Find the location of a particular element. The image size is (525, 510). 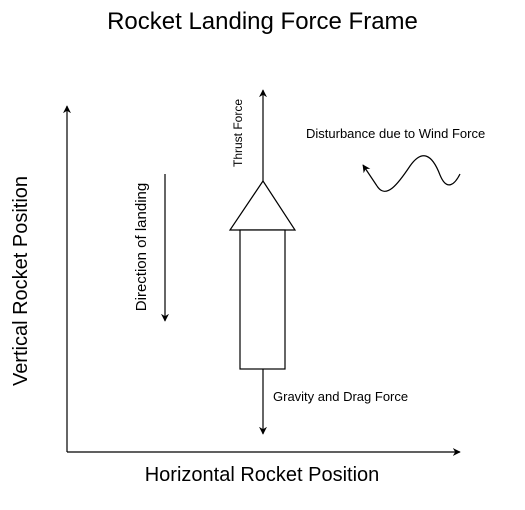

wind-disturbance-label: Disturbance due to Wind Force is located at coordinates (395, 133).